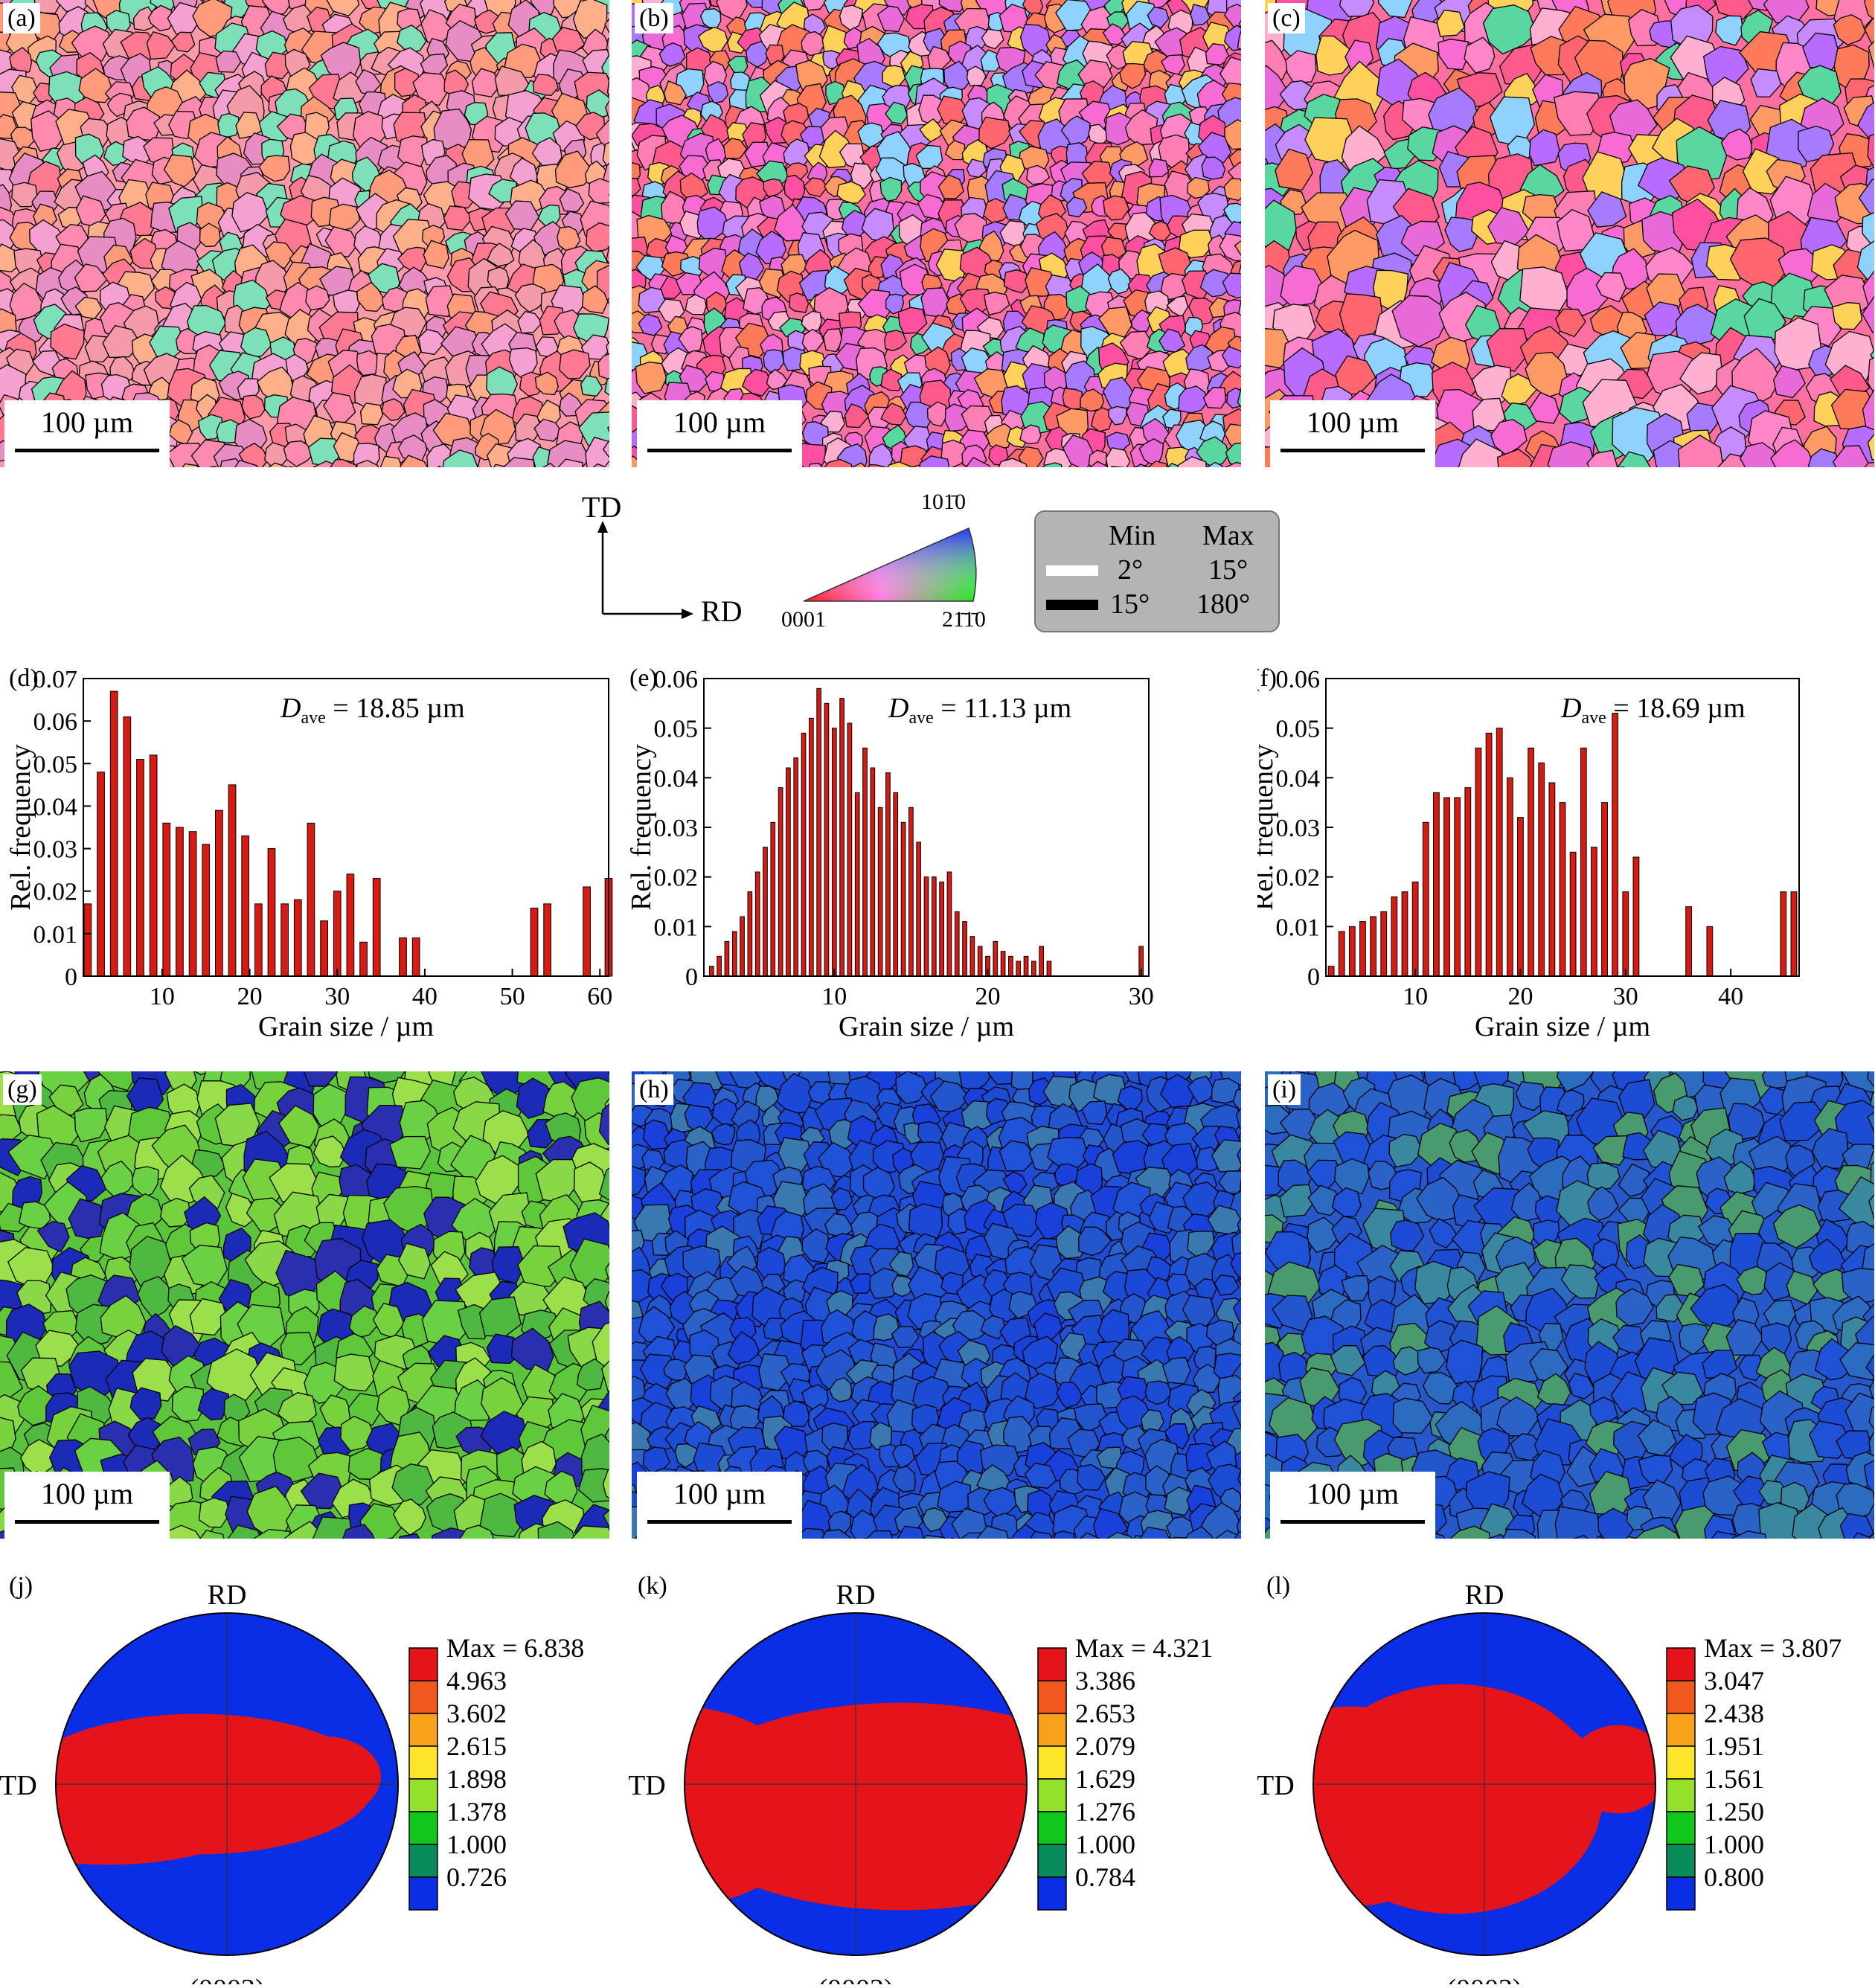 Image resolution: width=1875 pixels, height=1988 pixels. What do you see at coordinates (1353, 433) in the screenshot?
I see `scale-bar-c: 100 µm` at bounding box center [1353, 433].